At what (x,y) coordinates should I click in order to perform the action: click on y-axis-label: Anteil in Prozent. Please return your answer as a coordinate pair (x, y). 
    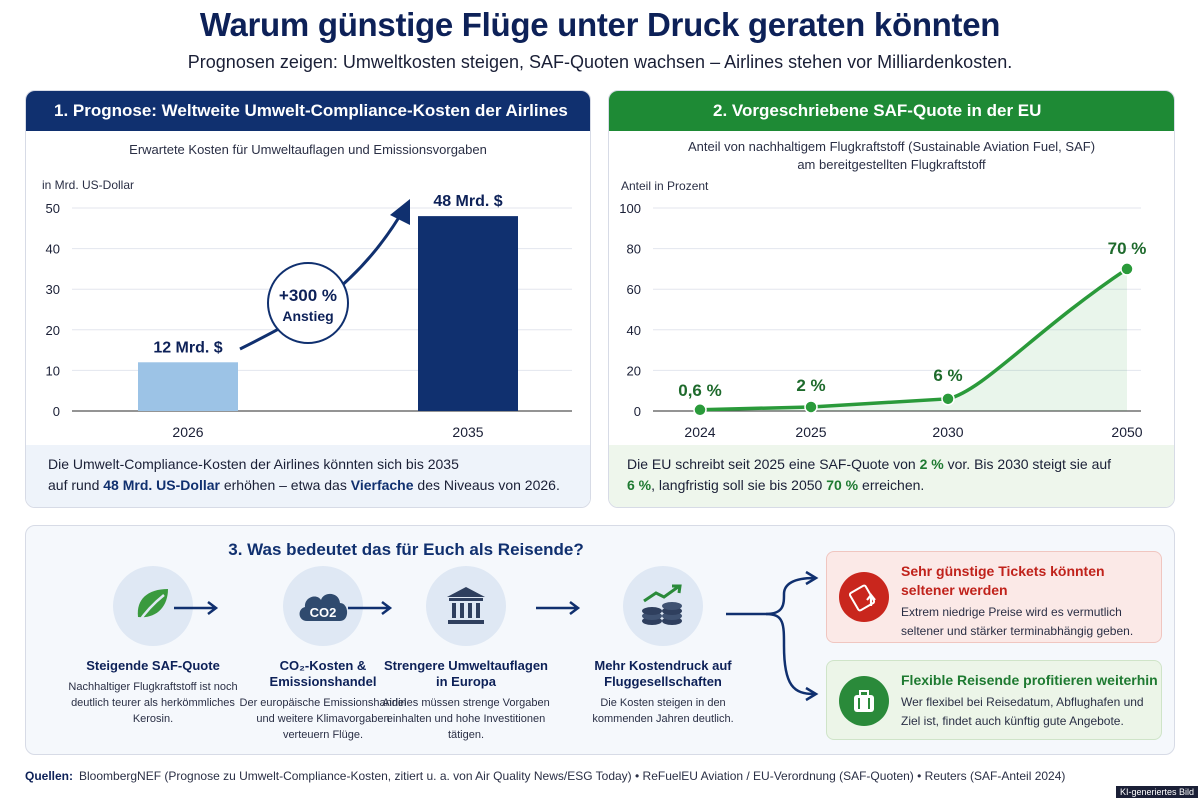
    Looking at the image, I should click on (665, 186).